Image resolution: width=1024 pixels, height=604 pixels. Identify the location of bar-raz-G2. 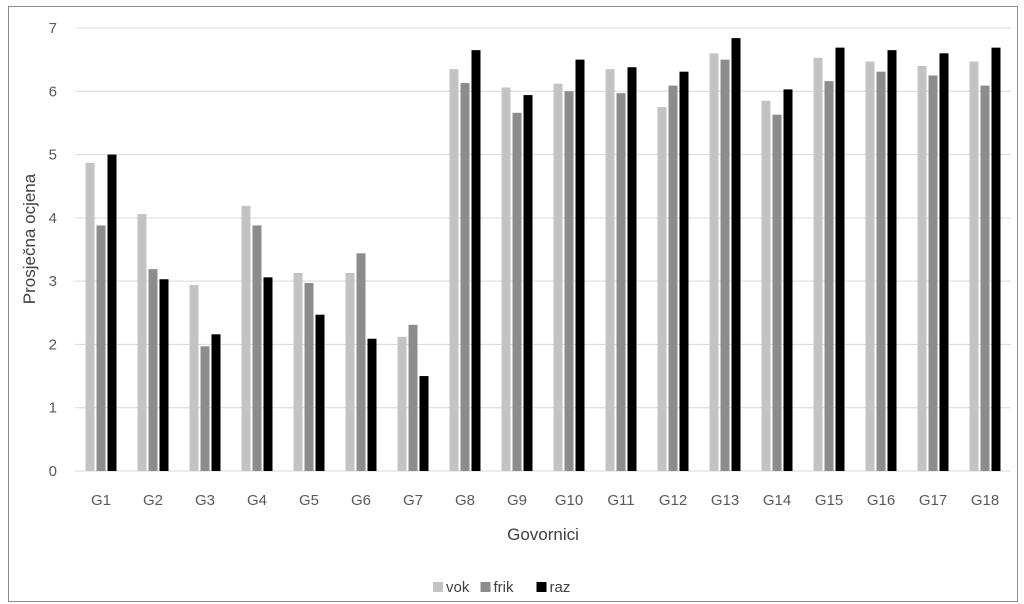
(164, 375).